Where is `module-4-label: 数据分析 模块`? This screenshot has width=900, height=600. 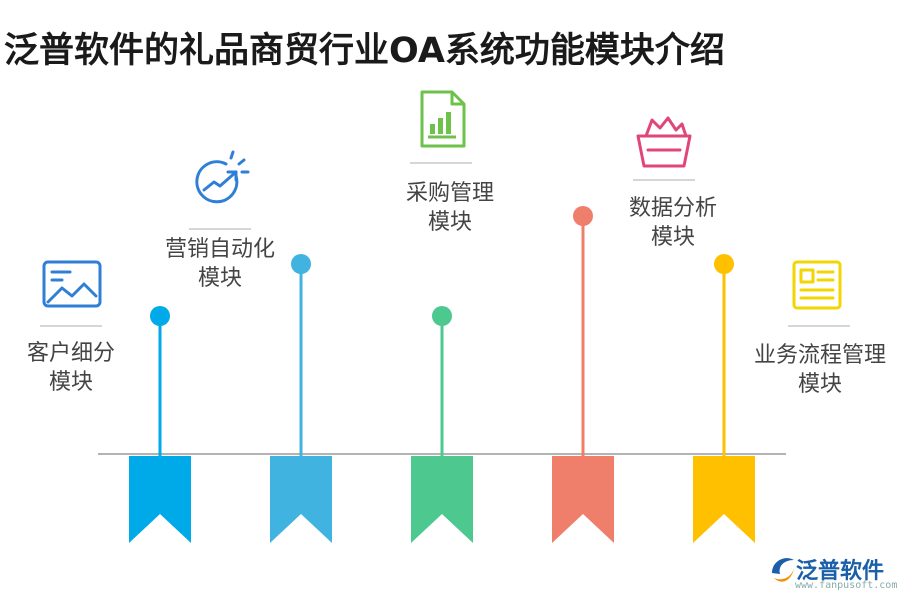 module-4-label: 数据分析 模块 is located at coordinates (673, 223).